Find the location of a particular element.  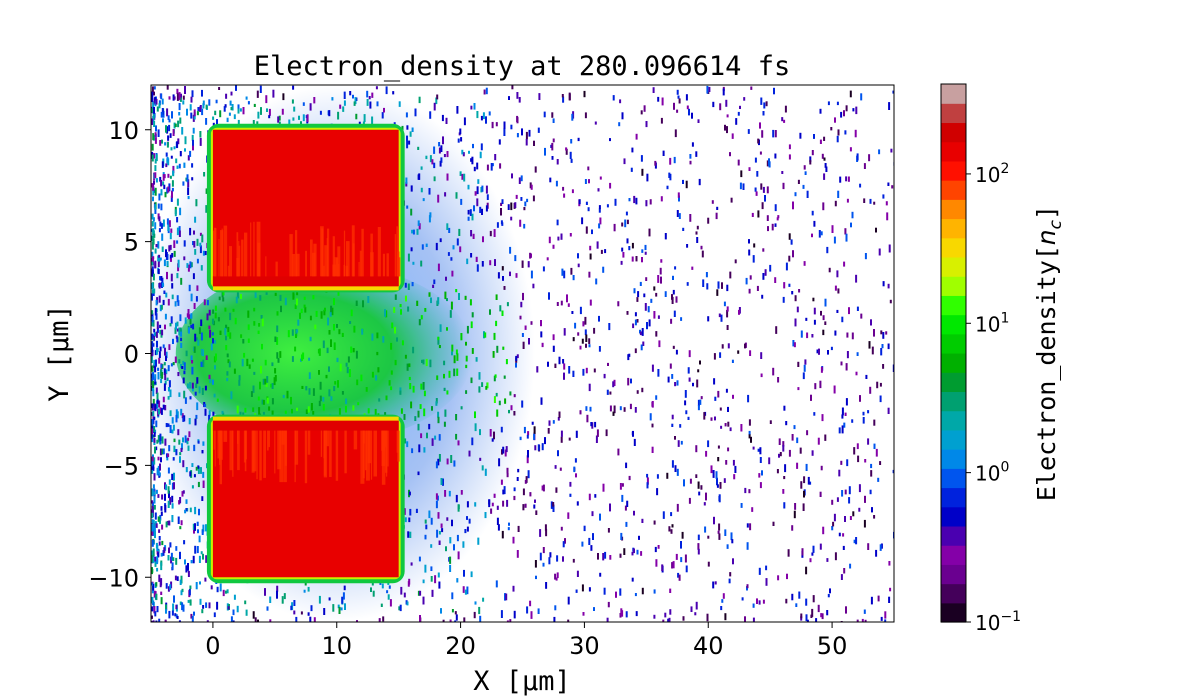

y-tick-label: −5 is located at coordinates (121, 466).